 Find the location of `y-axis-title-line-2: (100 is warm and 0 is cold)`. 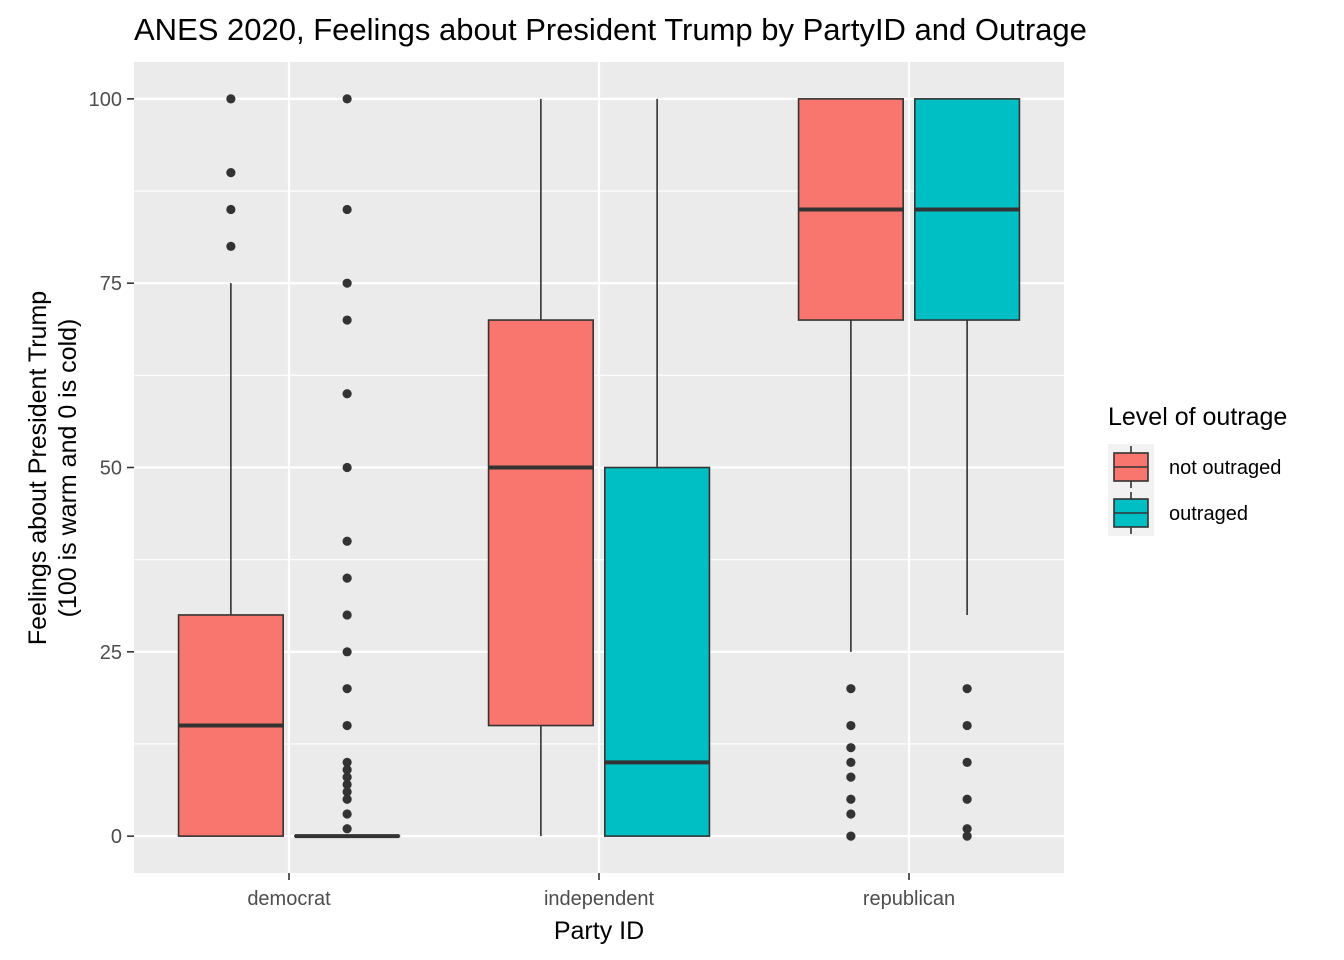

y-axis-title-line-2: (100 is warm and 0 is cold) is located at coordinates (68, 468).